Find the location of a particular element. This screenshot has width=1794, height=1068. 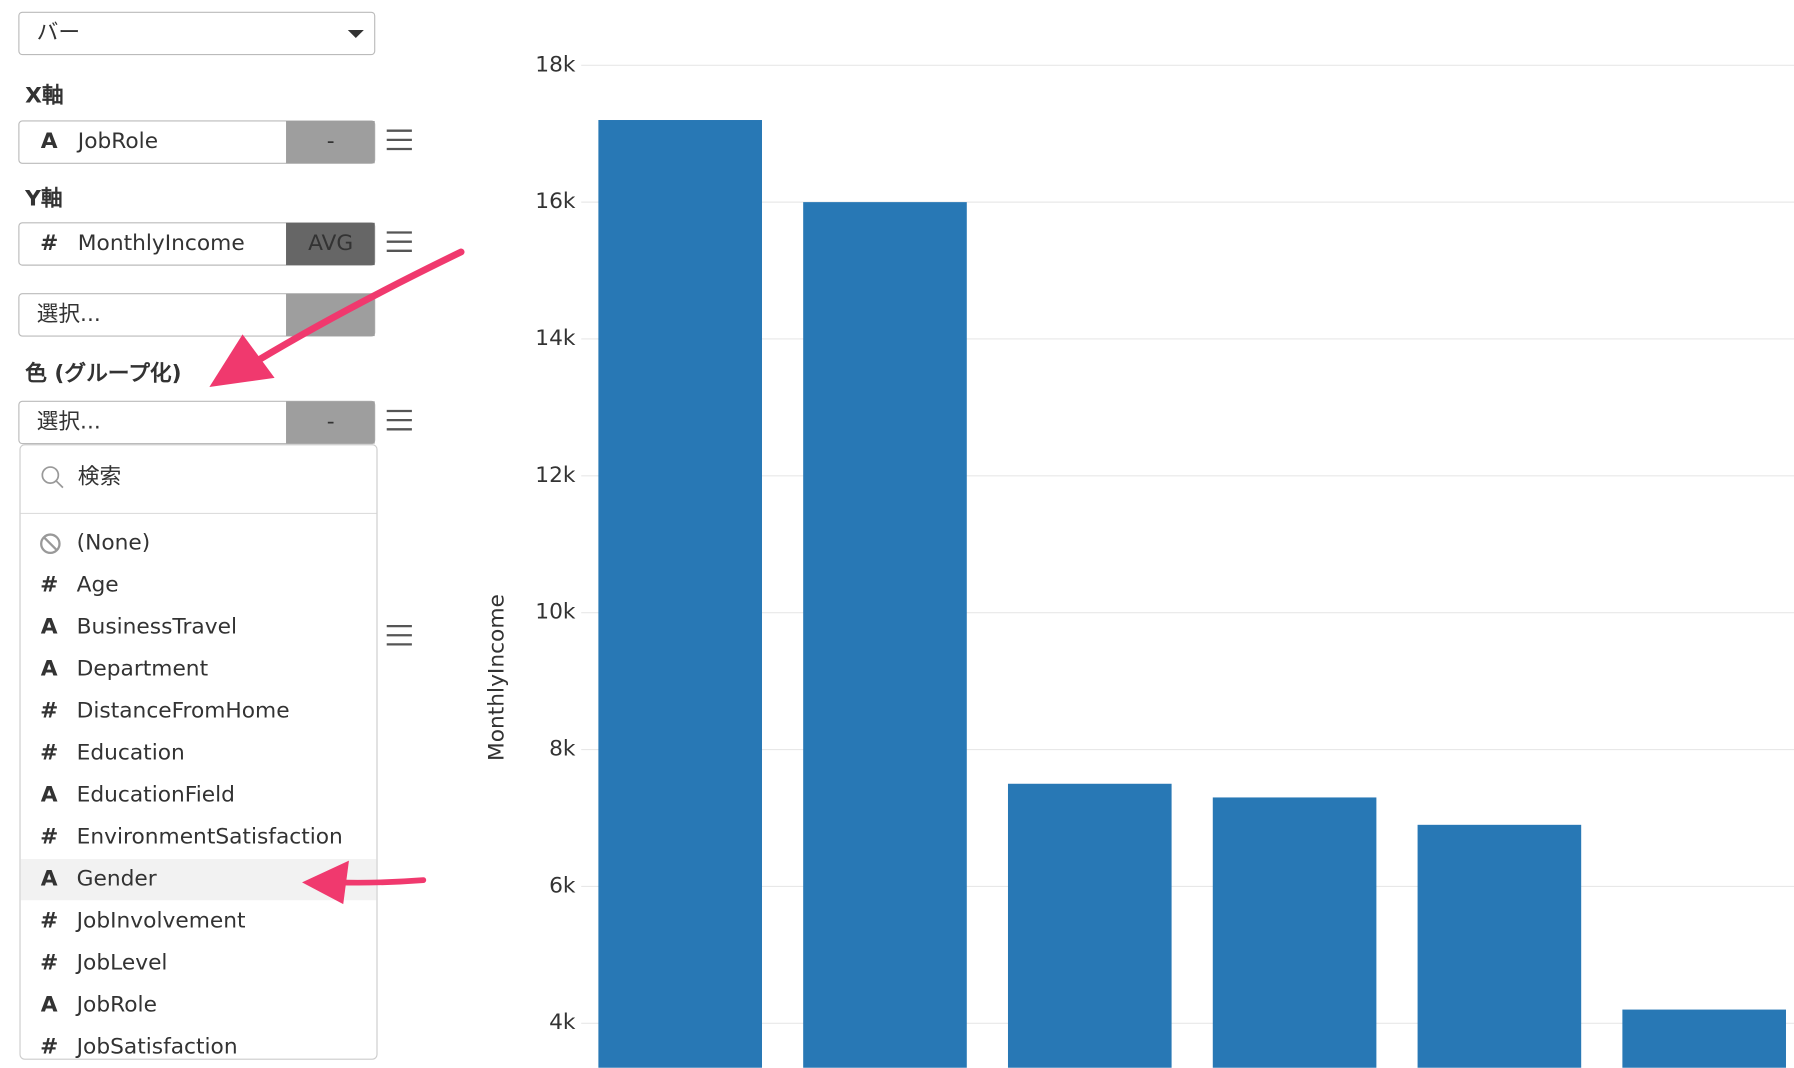

y-tick-label: 12k is located at coordinates (555, 475).